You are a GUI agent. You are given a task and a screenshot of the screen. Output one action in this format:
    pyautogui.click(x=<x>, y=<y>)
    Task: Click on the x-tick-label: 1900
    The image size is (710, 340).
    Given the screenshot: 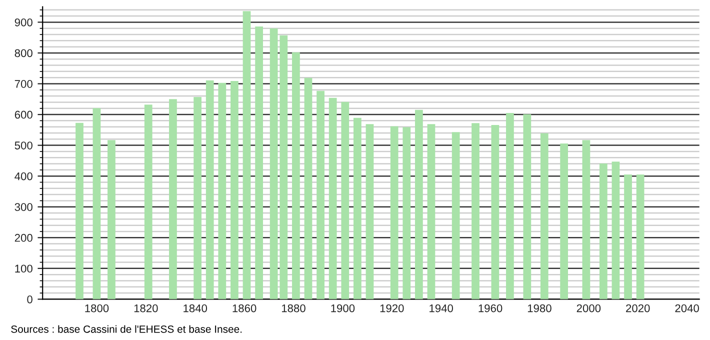 What is the action you would take?
    pyautogui.click(x=343, y=308)
    